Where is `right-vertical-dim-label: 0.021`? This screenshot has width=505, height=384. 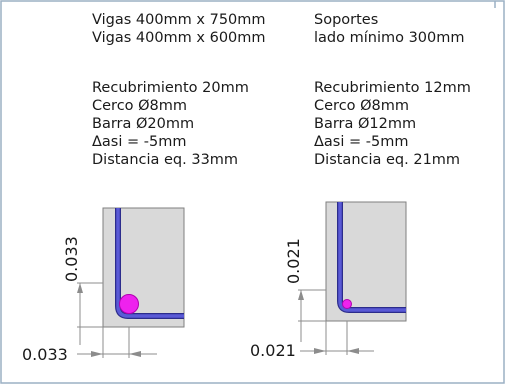 right-vertical-dim-label: 0.021 is located at coordinates (293, 261).